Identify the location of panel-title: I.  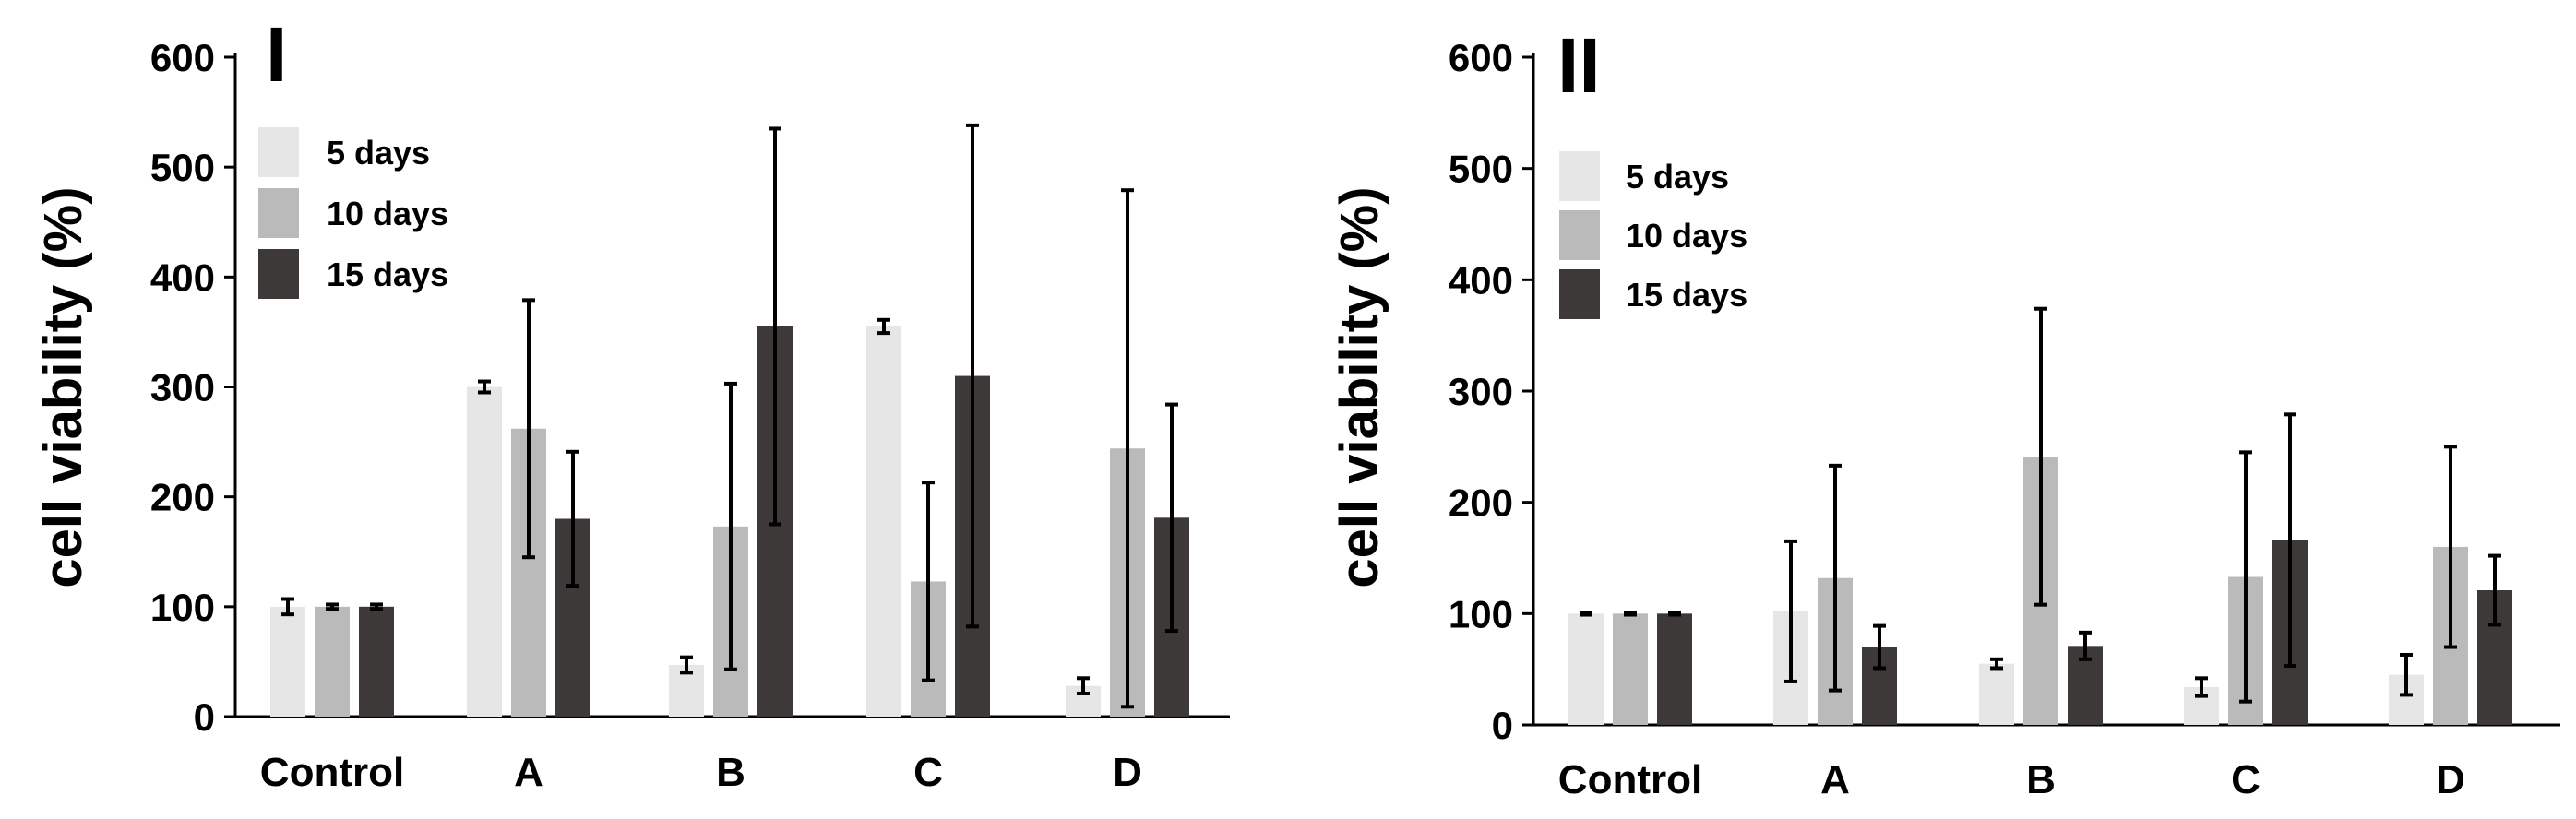
(276, 54).